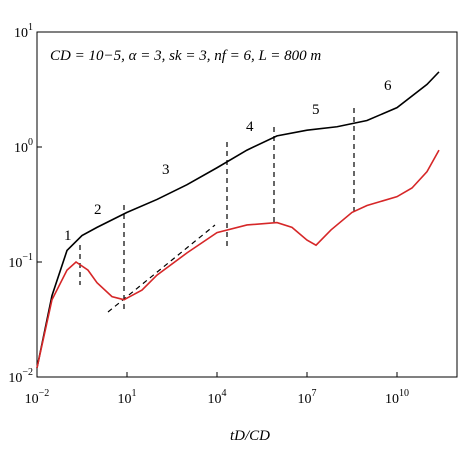 The image size is (462, 462). What do you see at coordinates (250, 436) in the screenshot?
I see `x-axis-label: tD/CD` at bounding box center [250, 436].